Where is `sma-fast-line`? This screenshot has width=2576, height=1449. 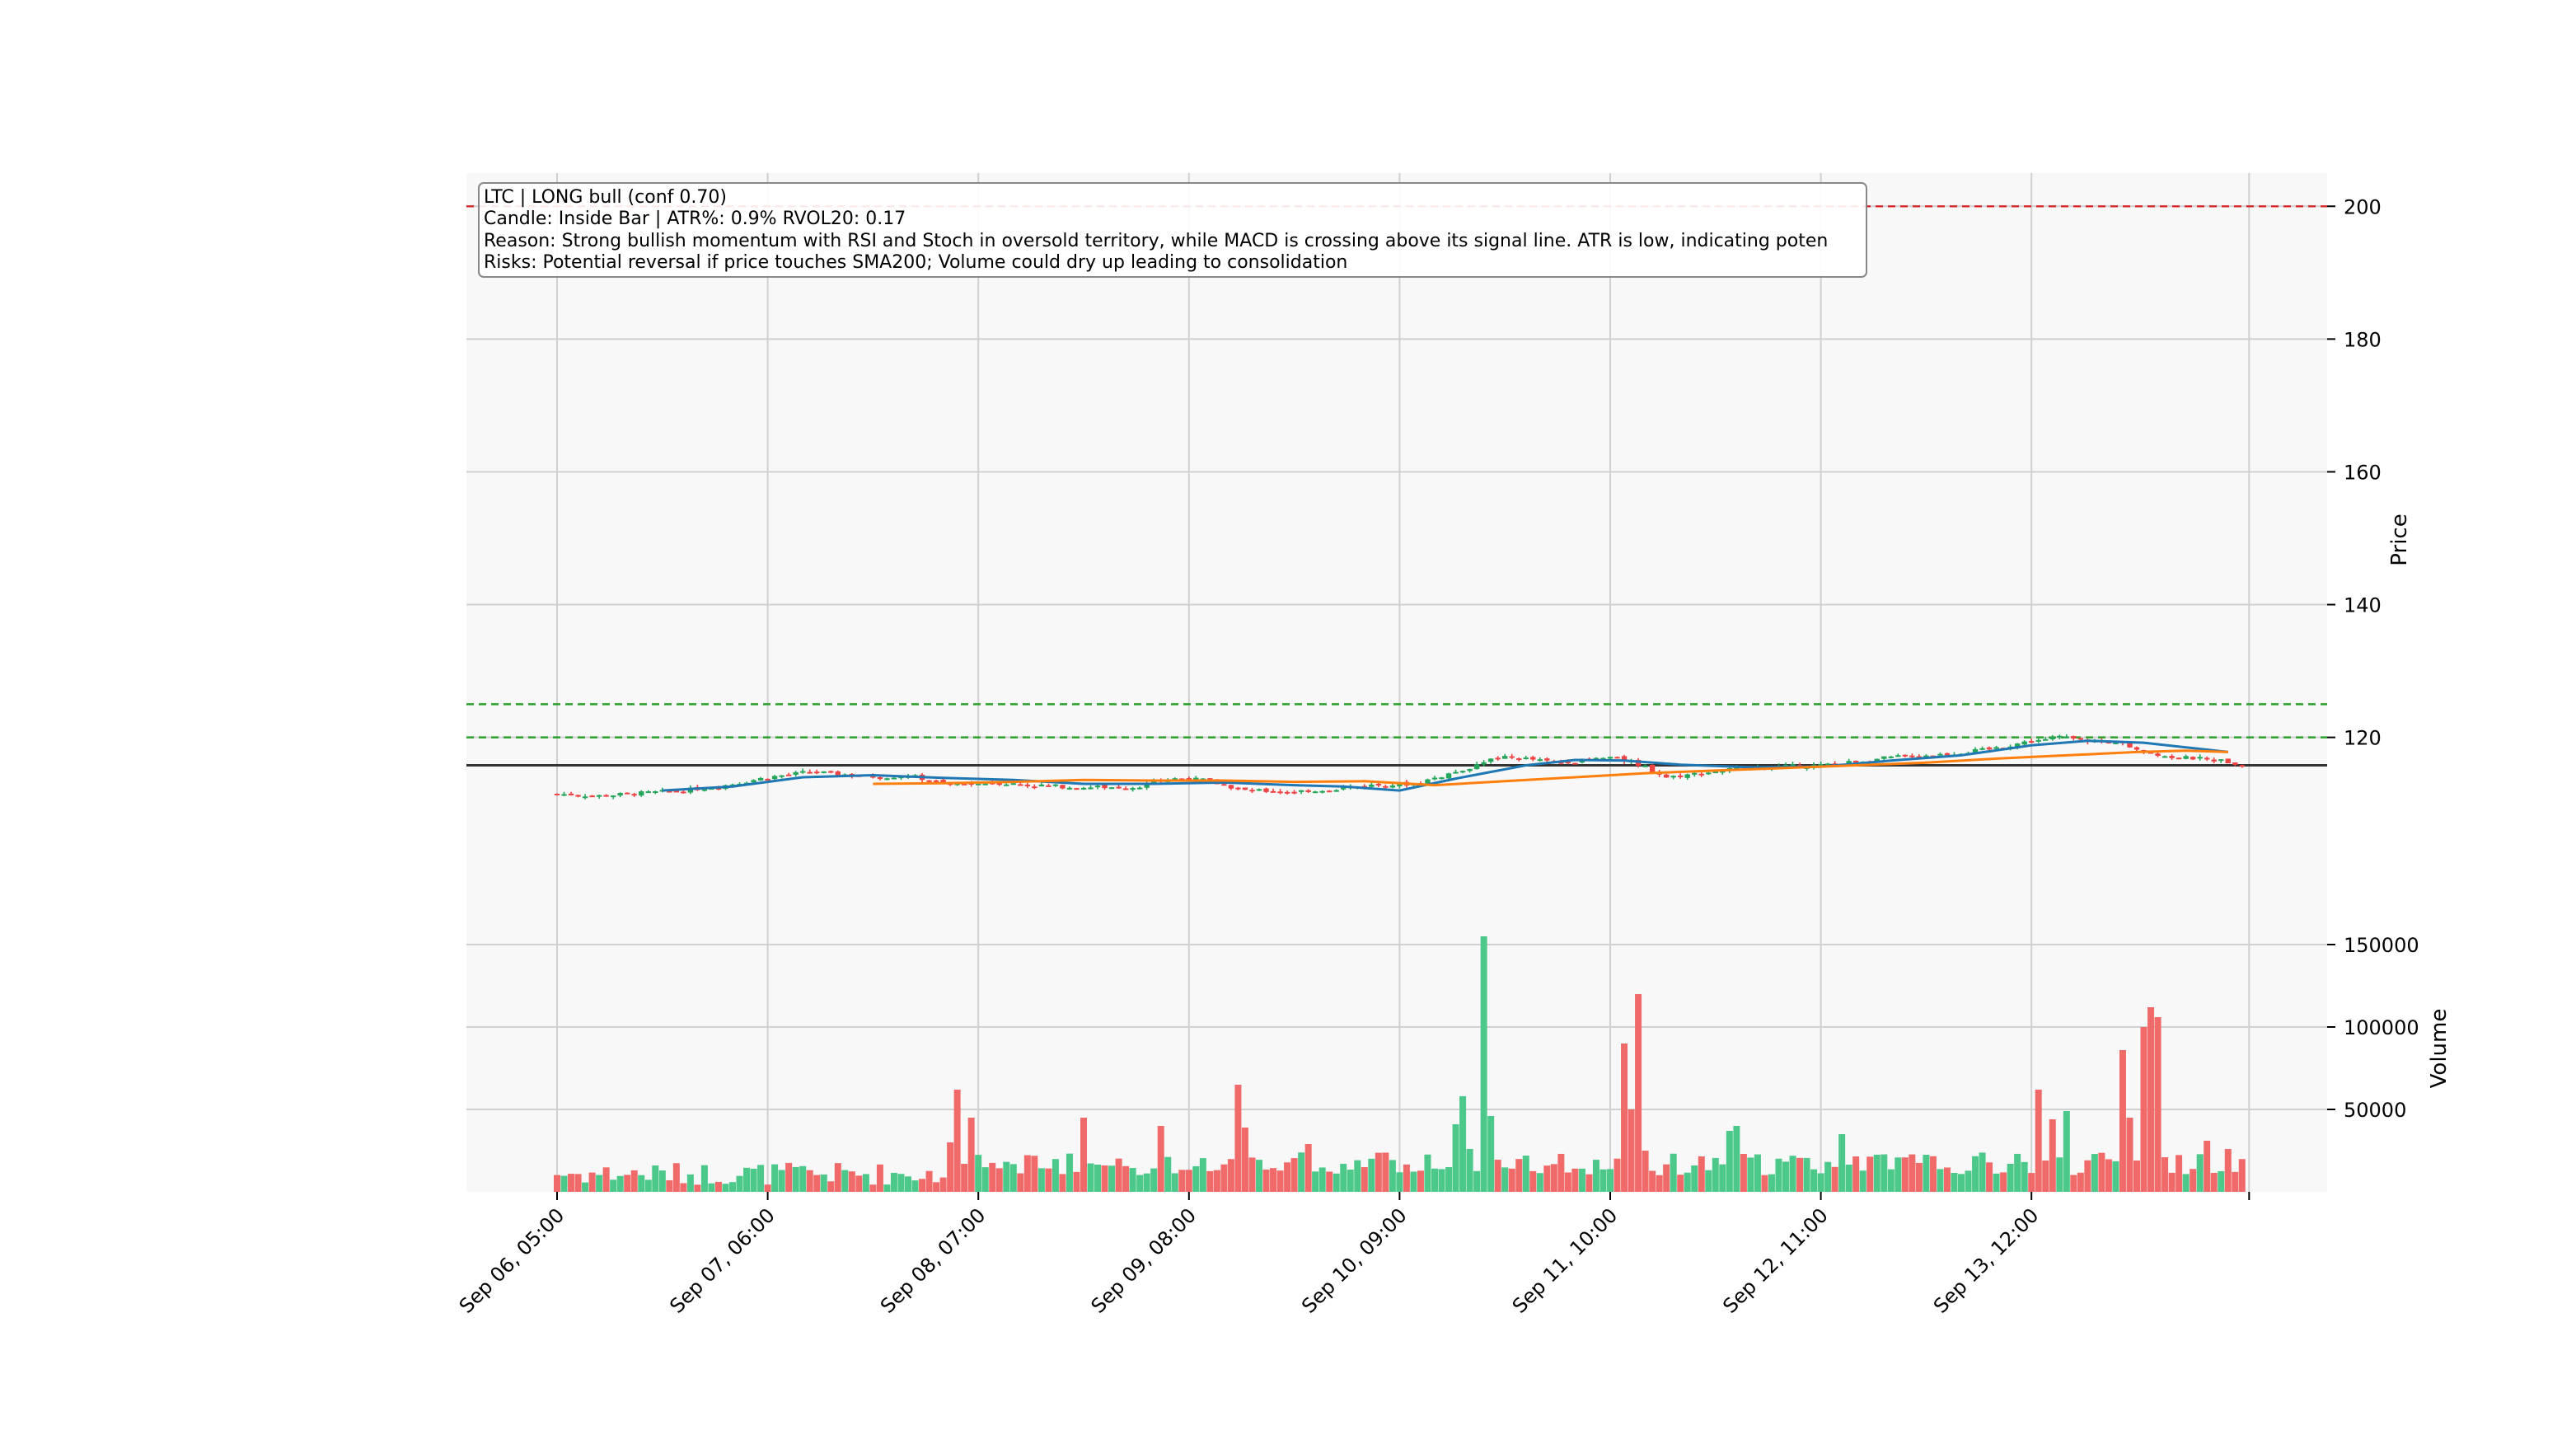 sma-fast-line is located at coordinates (1445, 765).